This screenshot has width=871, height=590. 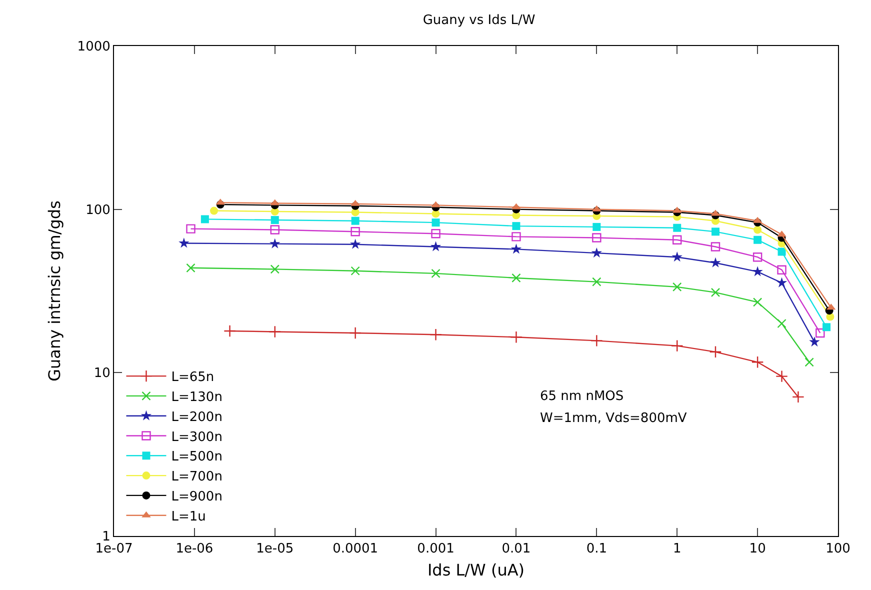 I want to click on legend-label: L=130n, so click(x=196, y=398).